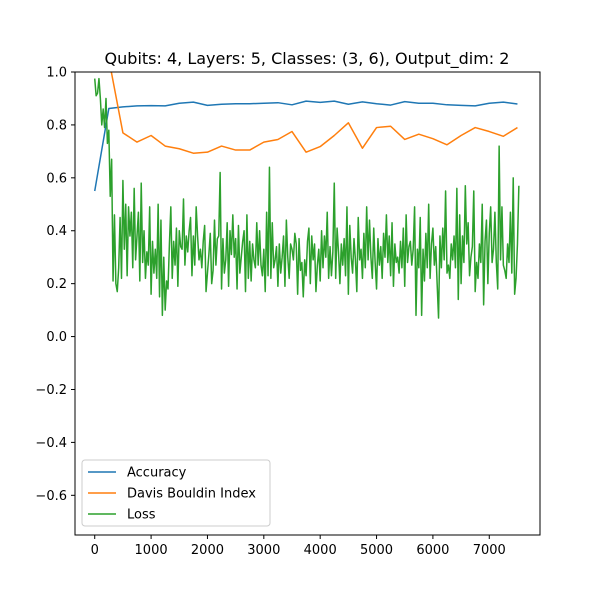  Describe the element at coordinates (263, 550) in the screenshot. I see `x-tick-label: 3000` at that location.